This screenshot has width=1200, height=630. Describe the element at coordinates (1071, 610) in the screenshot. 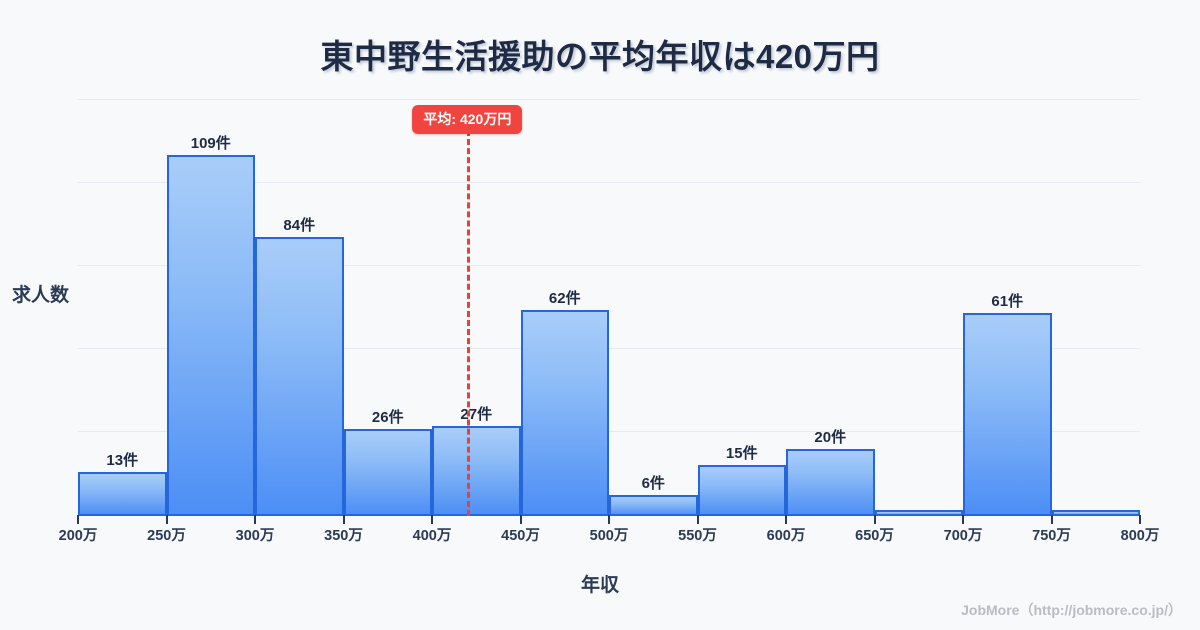

I see `watermark: JobMore（http://jobmore.co.jp/）` at that location.